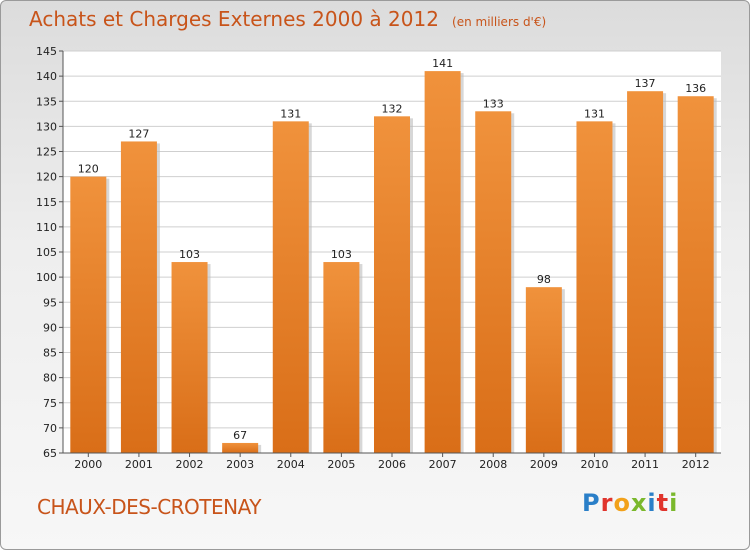 This screenshot has width=750, height=550. I want to click on x-tick-label: 2006, so click(392, 464).